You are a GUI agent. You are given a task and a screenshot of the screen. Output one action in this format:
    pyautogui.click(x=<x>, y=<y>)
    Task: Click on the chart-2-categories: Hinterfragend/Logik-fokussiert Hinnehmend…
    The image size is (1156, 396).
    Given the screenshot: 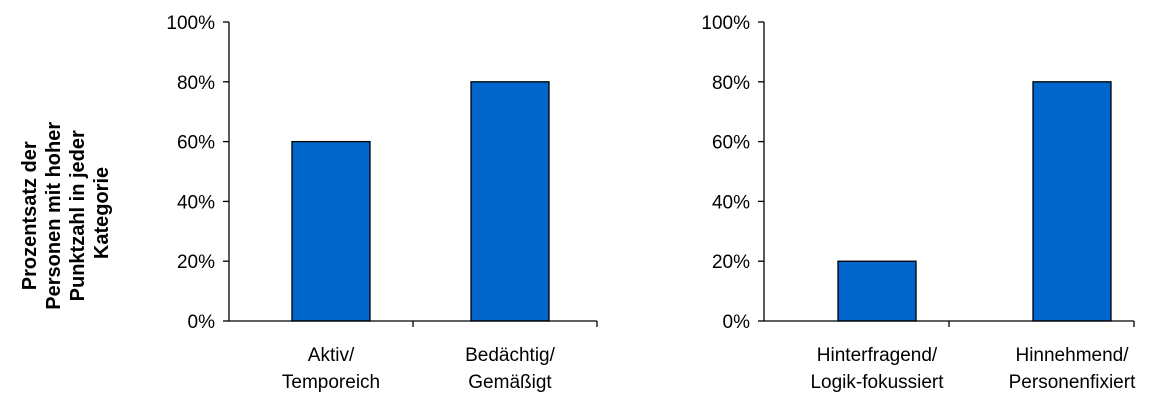 What is the action you would take?
    pyautogui.click(x=973, y=357)
    